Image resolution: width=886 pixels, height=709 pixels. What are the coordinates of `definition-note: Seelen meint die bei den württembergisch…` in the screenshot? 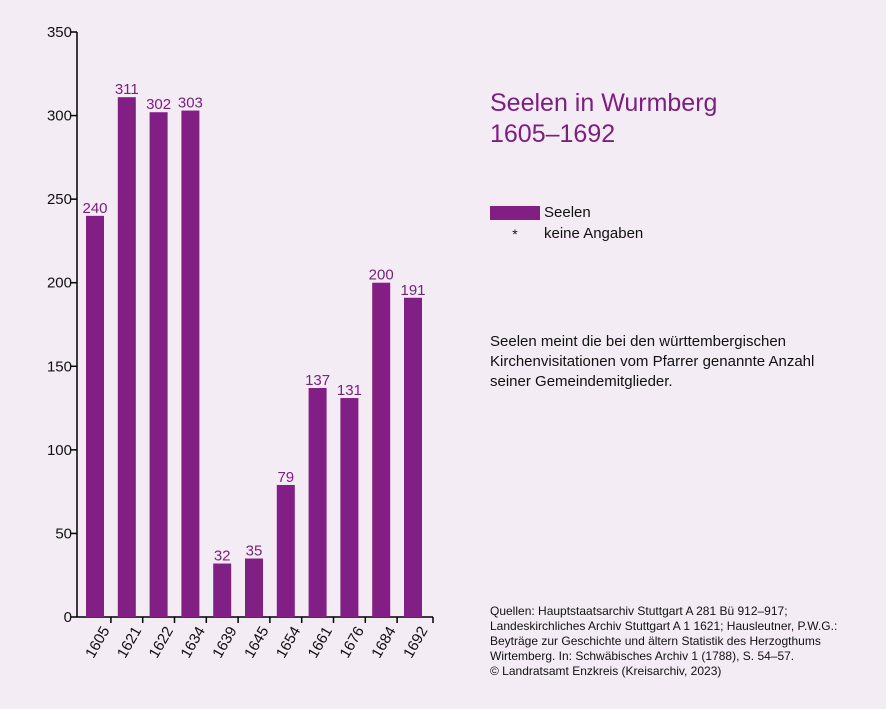 It's located at (652, 361).